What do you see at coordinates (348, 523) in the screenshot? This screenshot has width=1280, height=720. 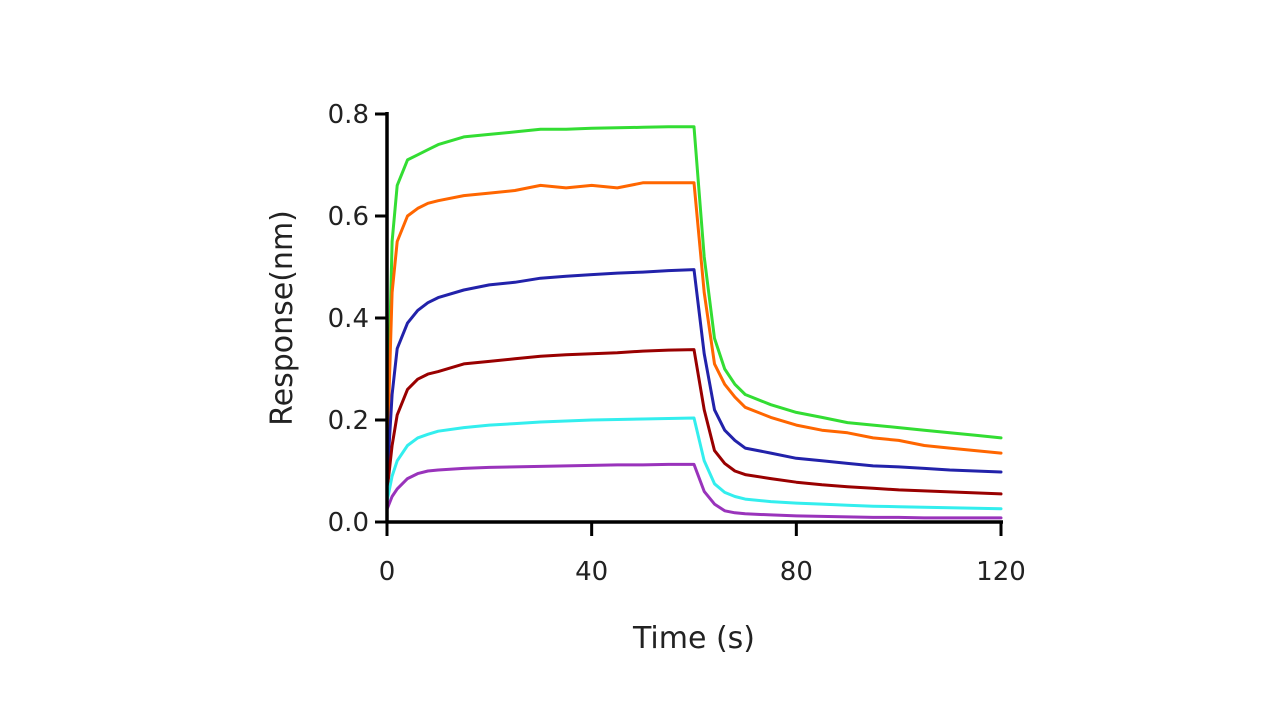 I see `y-tick-label: 0.0` at bounding box center [348, 523].